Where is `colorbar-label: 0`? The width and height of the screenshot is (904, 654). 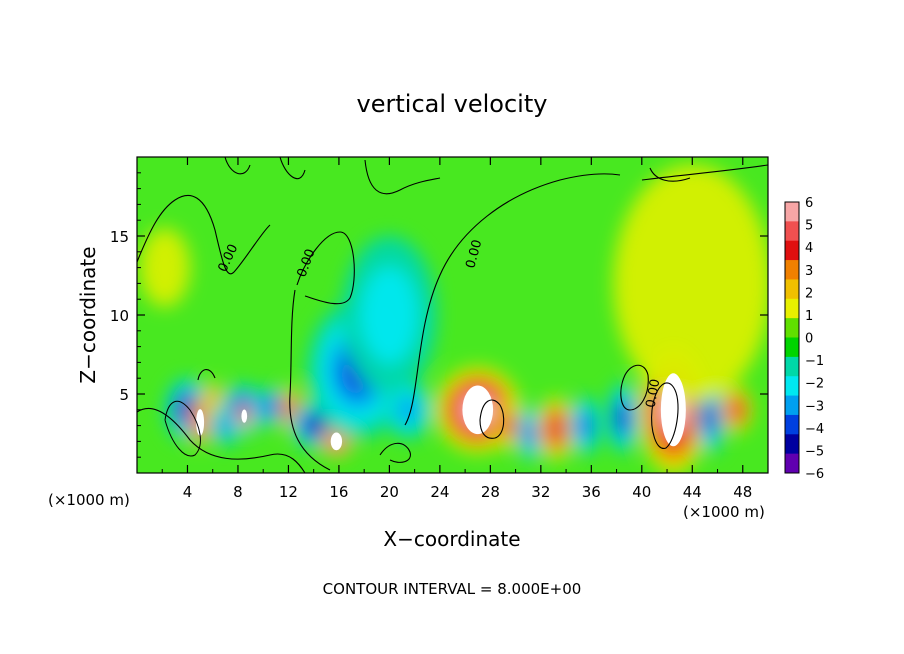 colorbar-label: 0 is located at coordinates (809, 339).